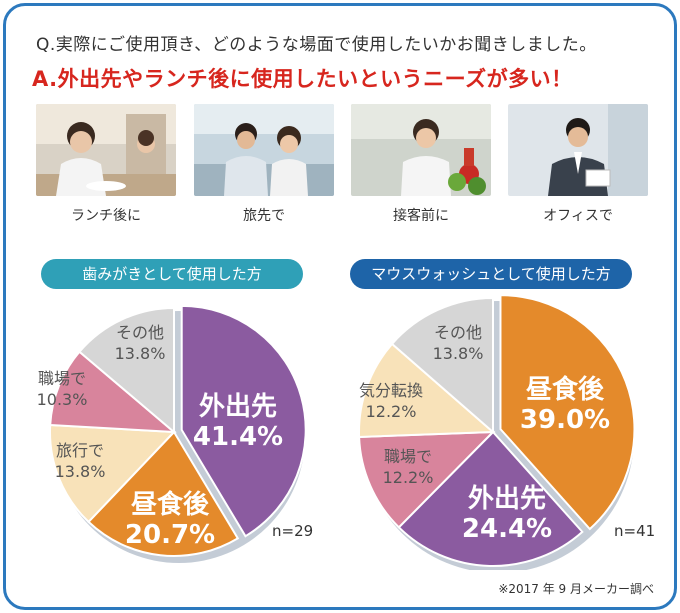  I want to click on pie2-label-outing-value: 24.4%, so click(507, 529).